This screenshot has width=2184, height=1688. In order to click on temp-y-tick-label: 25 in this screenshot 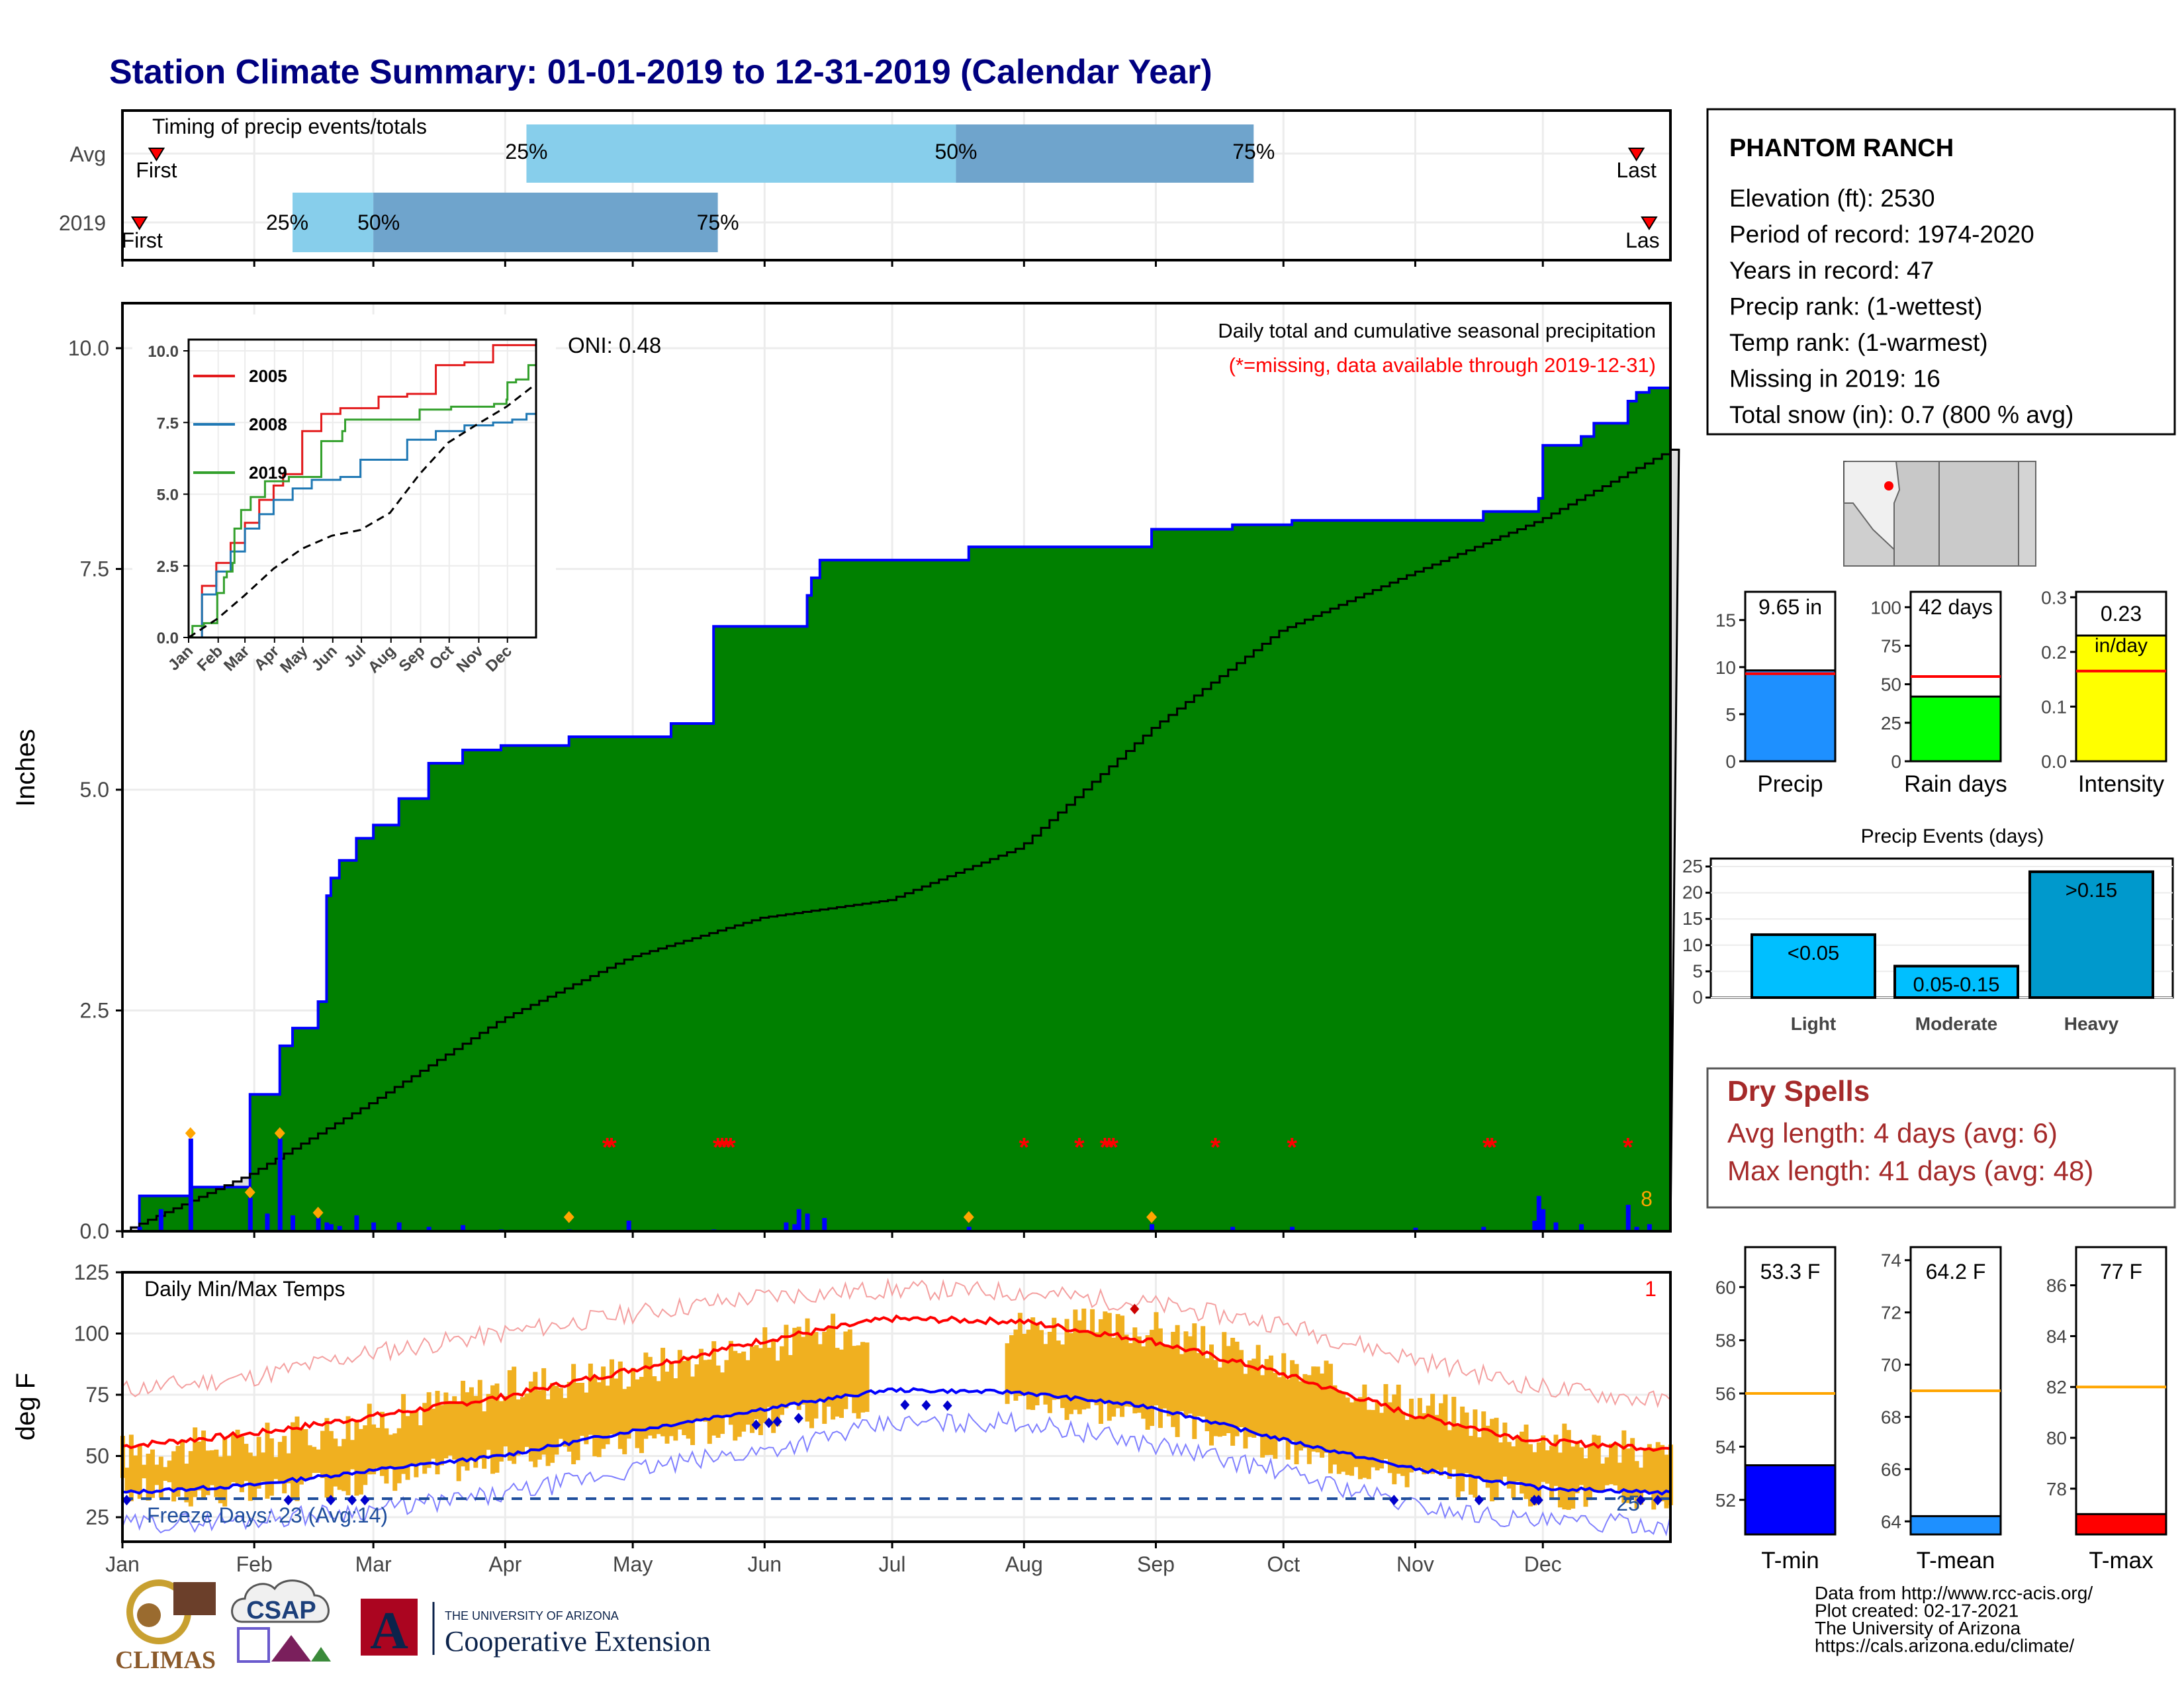, I will do `click(97, 1517)`.